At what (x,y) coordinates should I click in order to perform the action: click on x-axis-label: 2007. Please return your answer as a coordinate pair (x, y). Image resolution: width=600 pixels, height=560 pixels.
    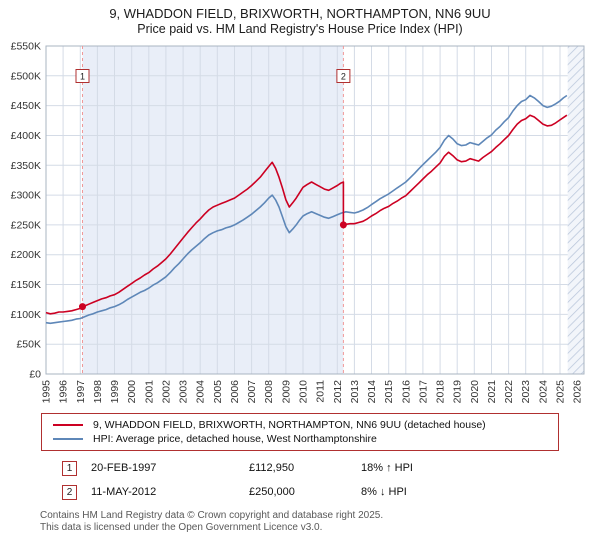
    Looking at the image, I should click on (252, 392).